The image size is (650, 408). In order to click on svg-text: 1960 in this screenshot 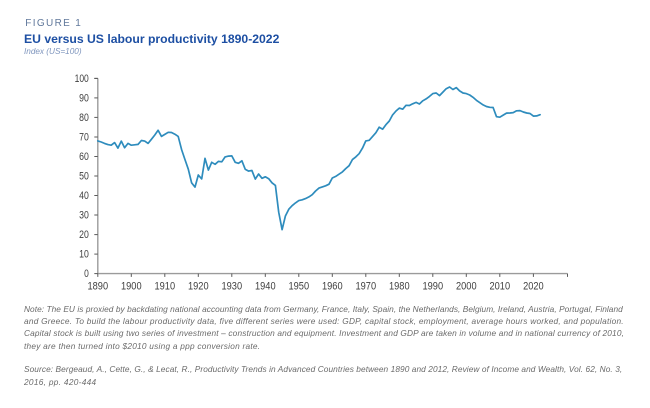, I will do `click(332, 287)`.